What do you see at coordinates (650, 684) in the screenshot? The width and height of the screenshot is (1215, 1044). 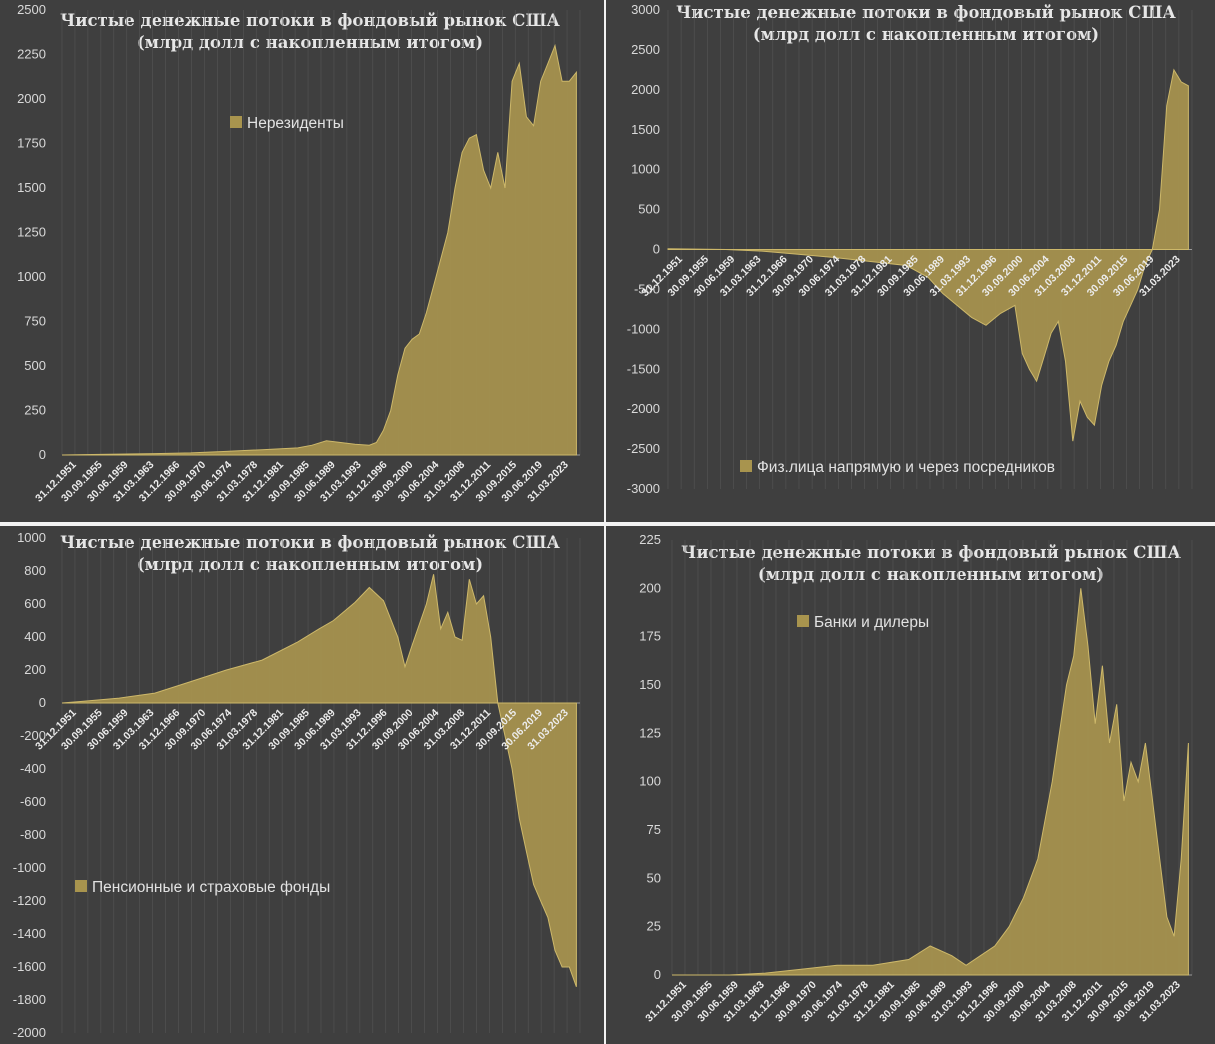 I see `y-tick-label: 150` at bounding box center [650, 684].